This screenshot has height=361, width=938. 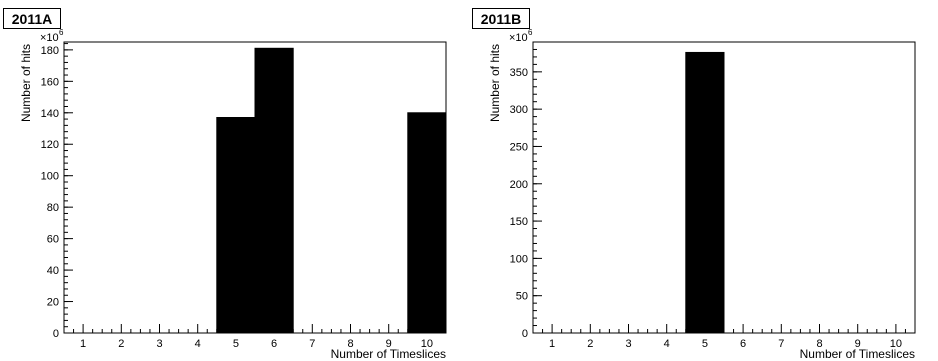 What do you see at coordinates (519, 110) in the screenshot?
I see `y-tick-label: 300` at bounding box center [519, 110].